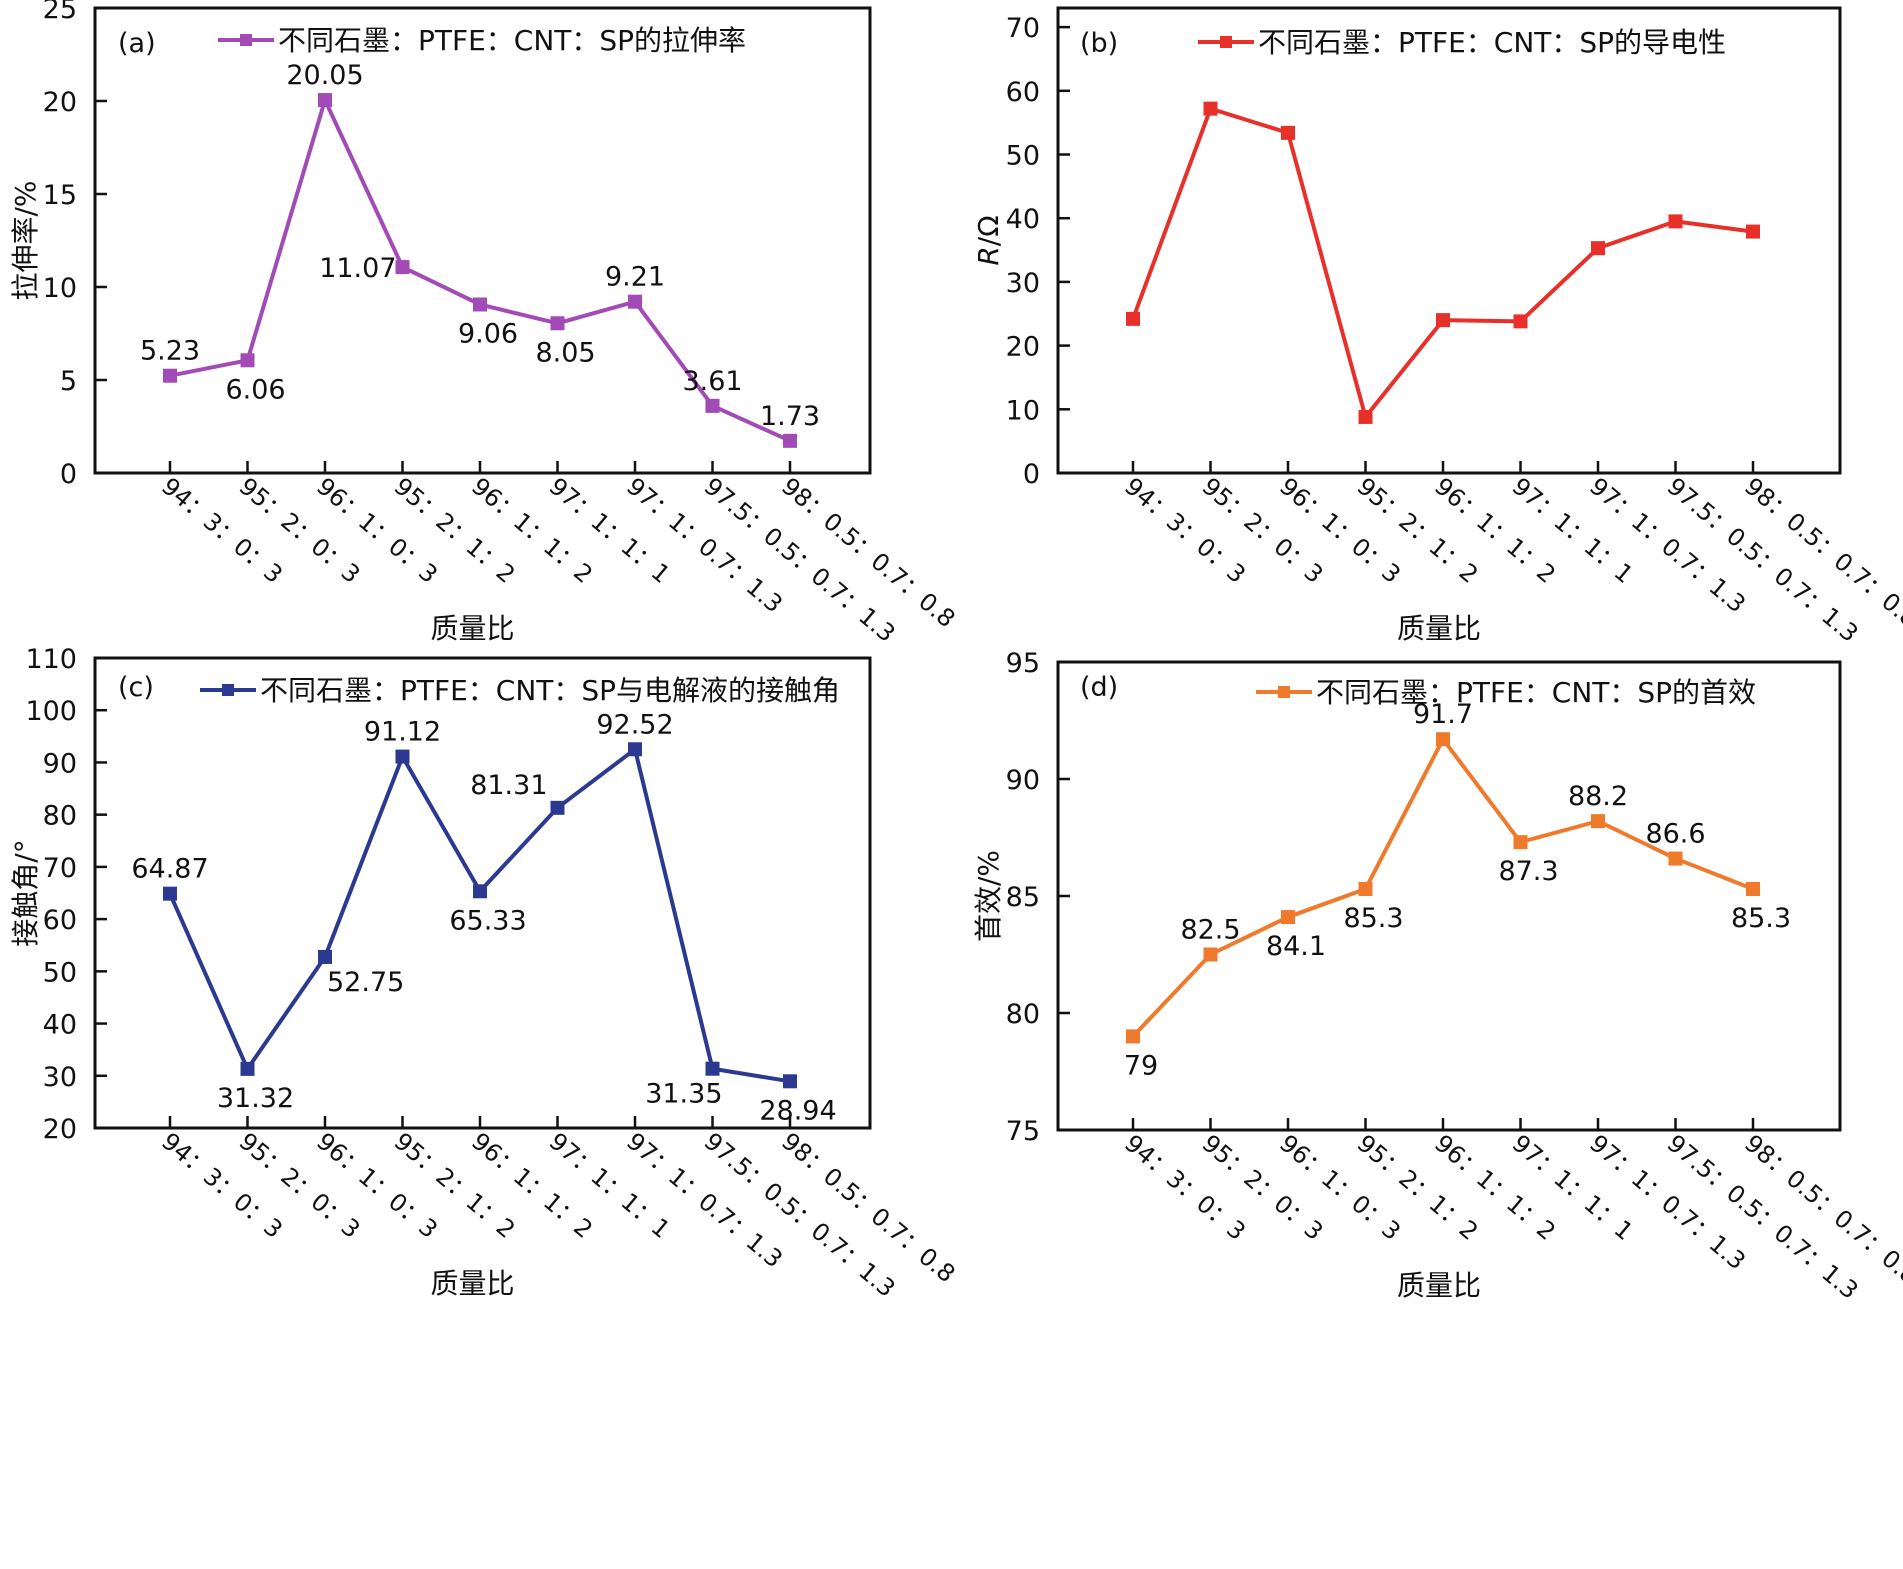  What do you see at coordinates (635, 277) in the screenshot?
I see `data-label: 9.21` at bounding box center [635, 277].